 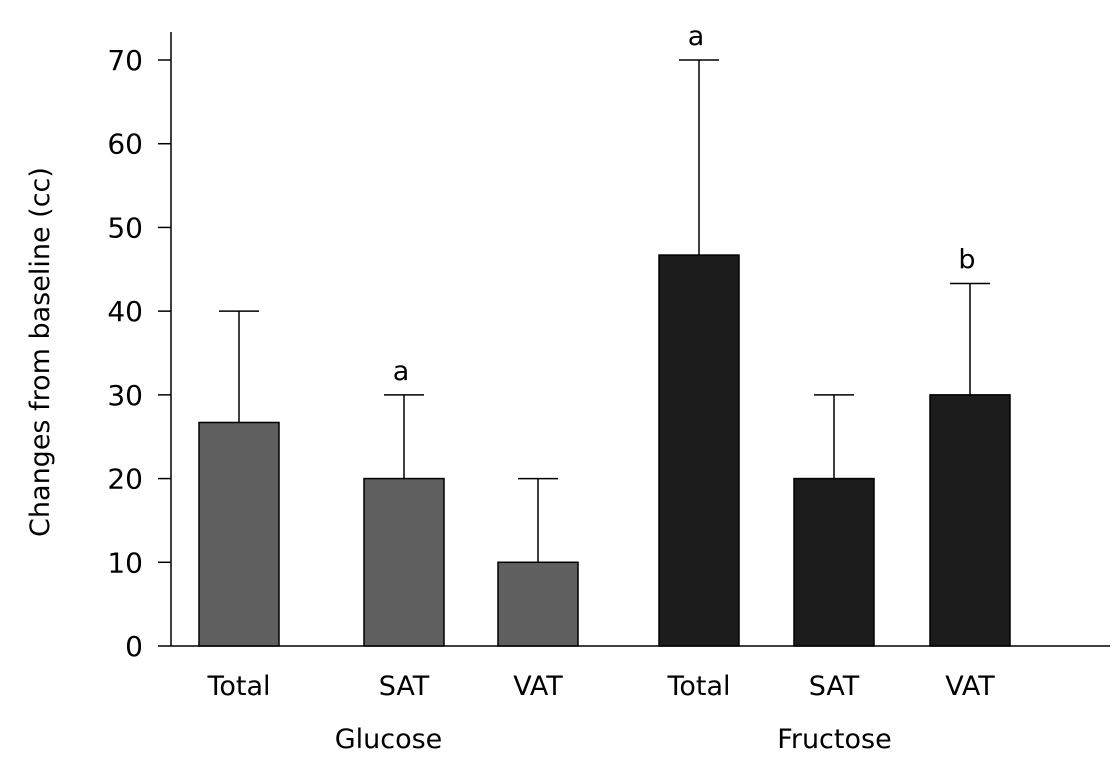 What do you see at coordinates (834, 739) in the screenshot?
I see `group-label-fructose: Fructose` at bounding box center [834, 739].